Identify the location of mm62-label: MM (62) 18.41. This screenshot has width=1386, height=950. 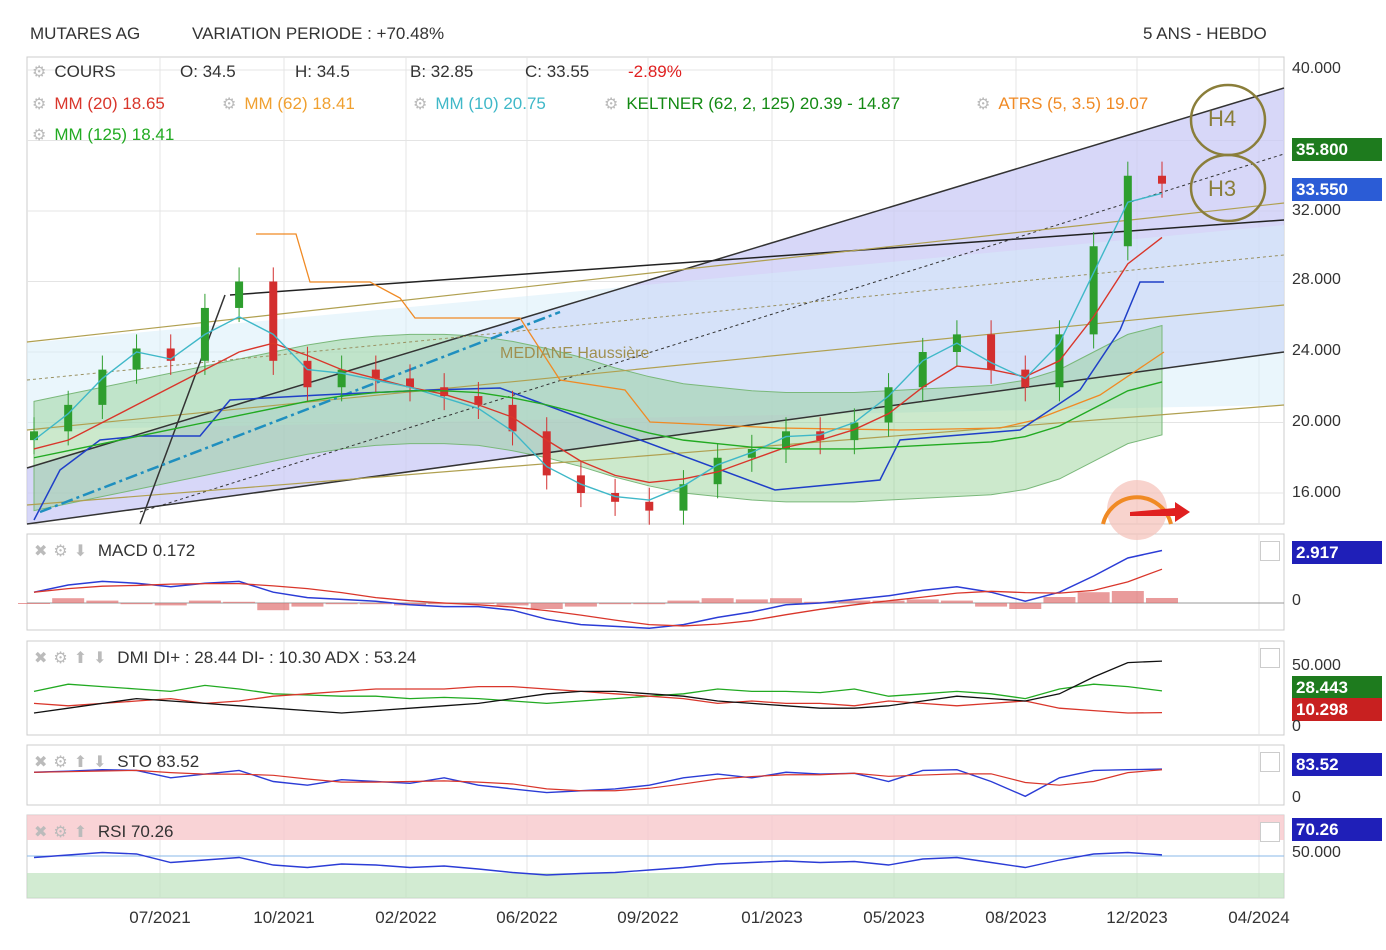
(299, 103).